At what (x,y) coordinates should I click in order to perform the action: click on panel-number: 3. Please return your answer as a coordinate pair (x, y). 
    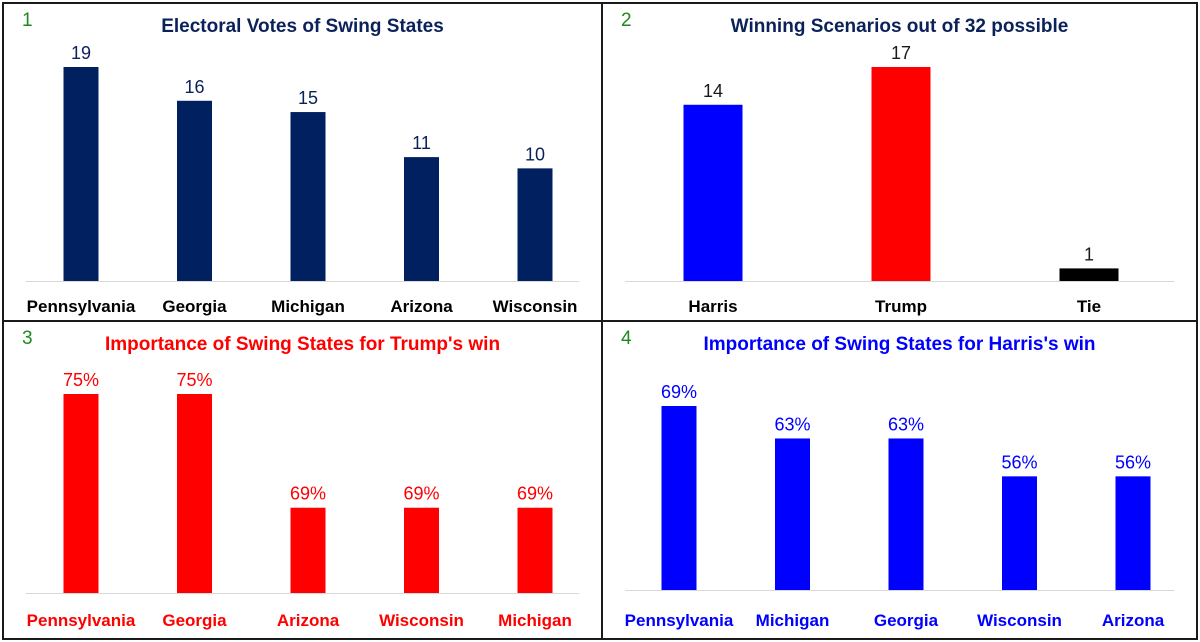
    Looking at the image, I should click on (27, 338).